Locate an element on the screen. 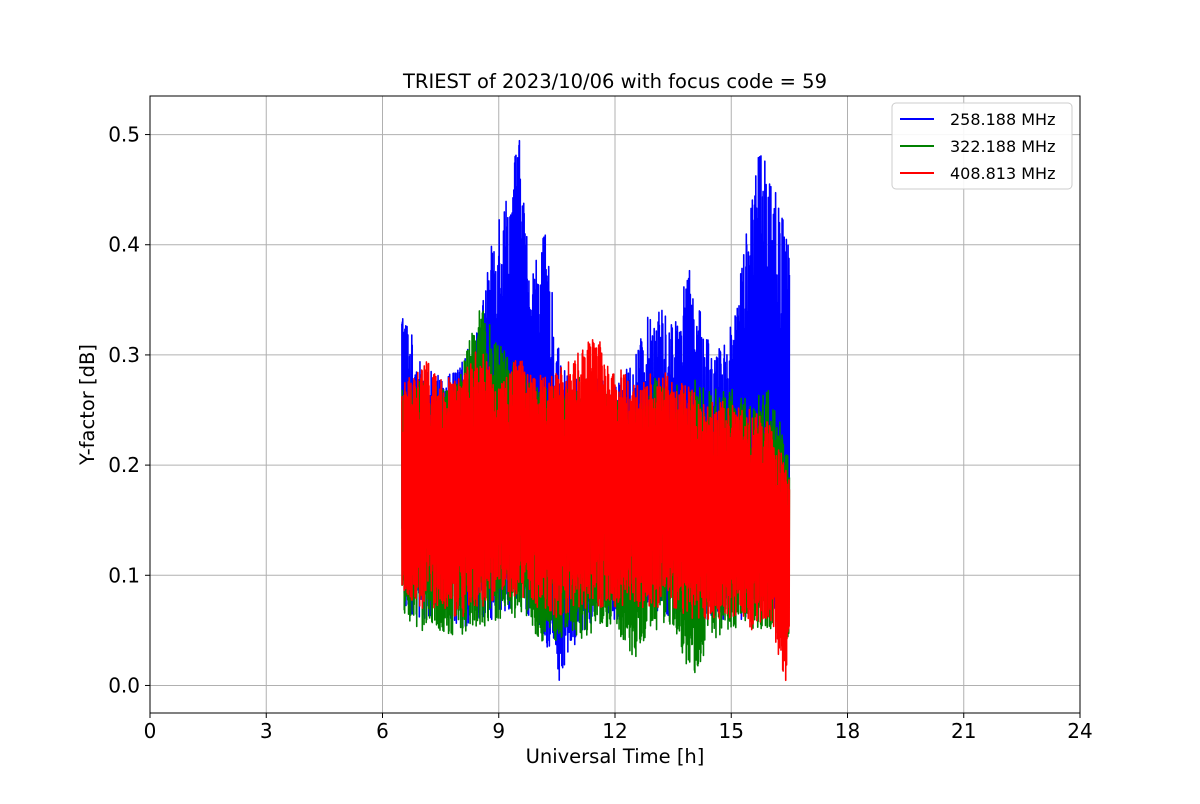 Image resolution: width=1200 pixels, height=804 pixels. x-tick-label: 0 is located at coordinates (150, 731).